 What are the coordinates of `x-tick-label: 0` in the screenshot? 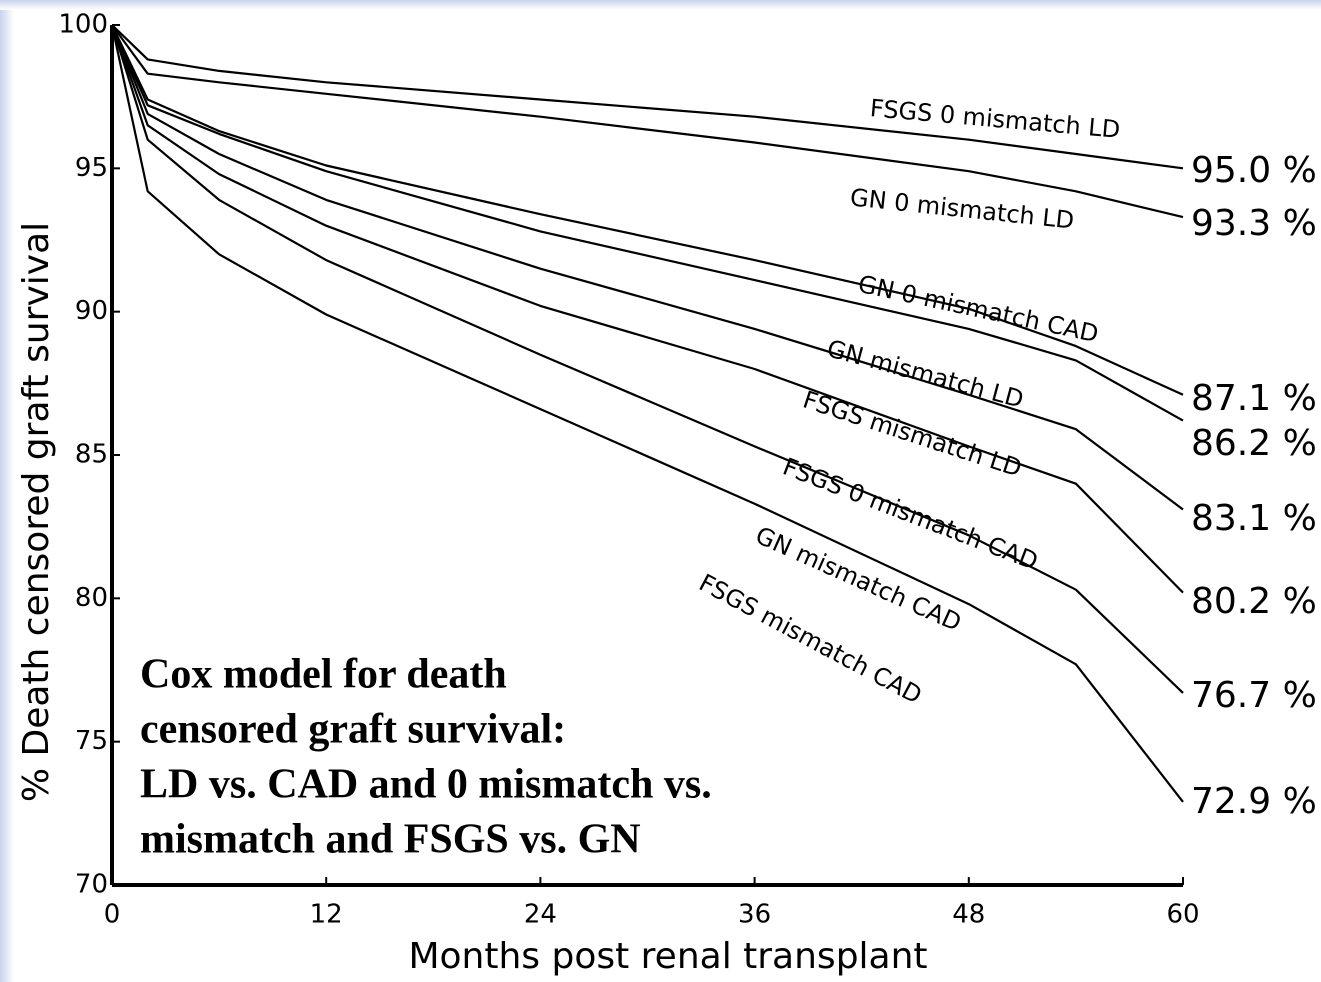 It's located at (112, 915).